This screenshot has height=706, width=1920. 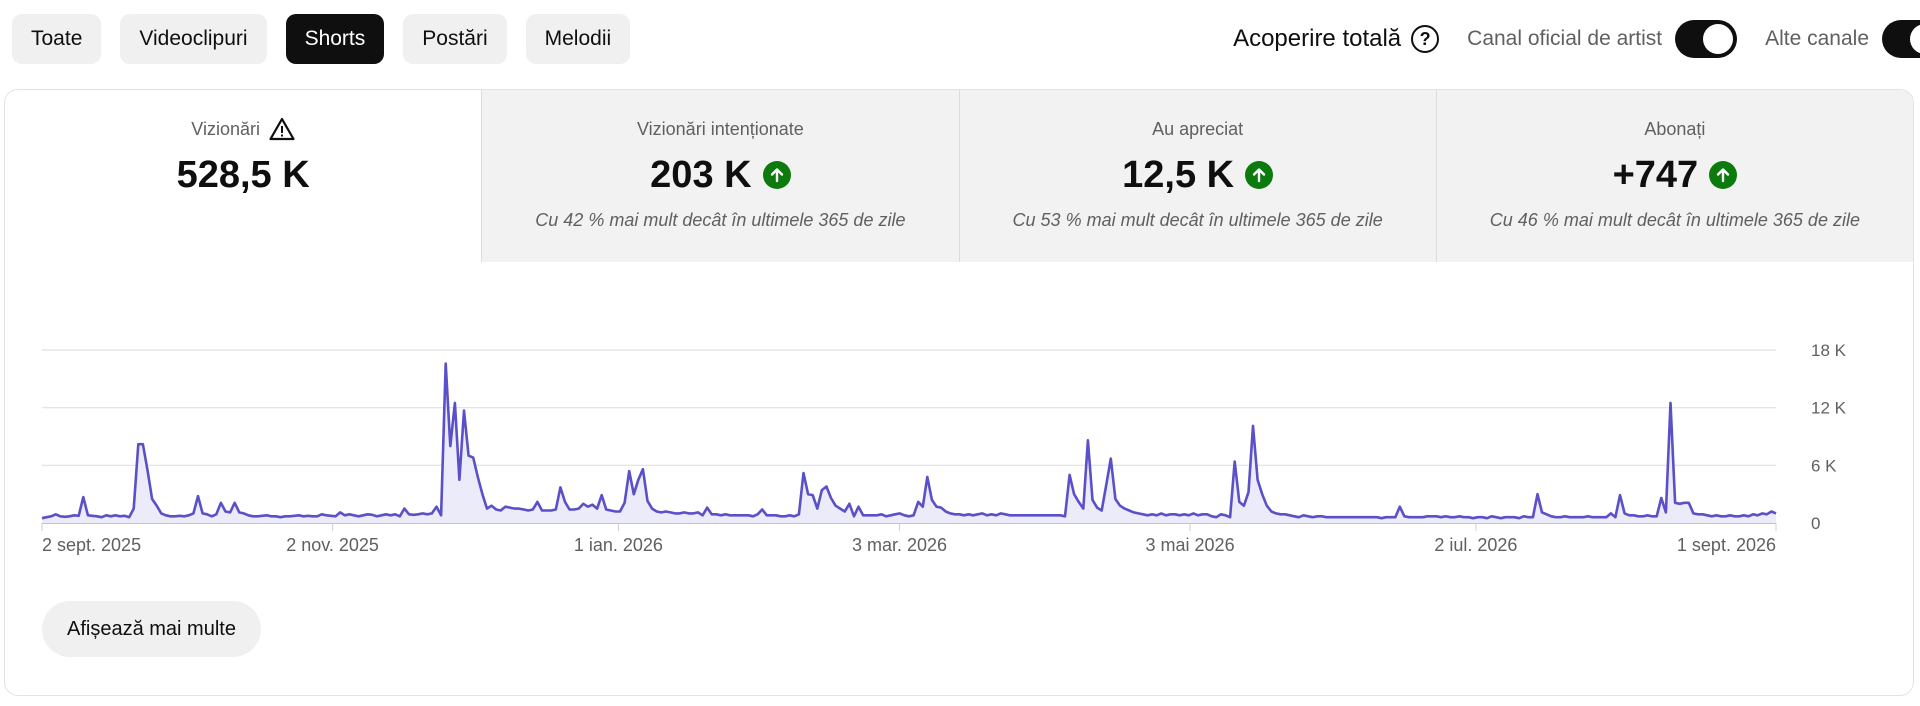 I want to click on official-artist-toggle, so click(x=1706, y=39).